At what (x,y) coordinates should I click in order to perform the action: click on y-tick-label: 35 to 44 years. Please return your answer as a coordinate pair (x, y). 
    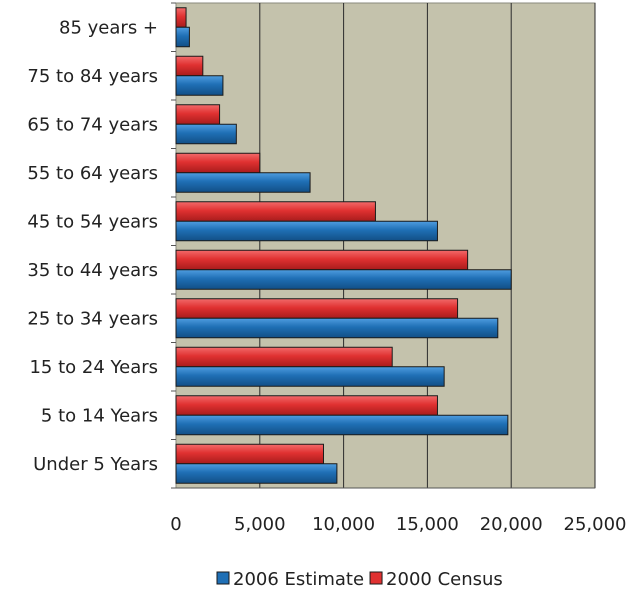
    Looking at the image, I should click on (92, 270).